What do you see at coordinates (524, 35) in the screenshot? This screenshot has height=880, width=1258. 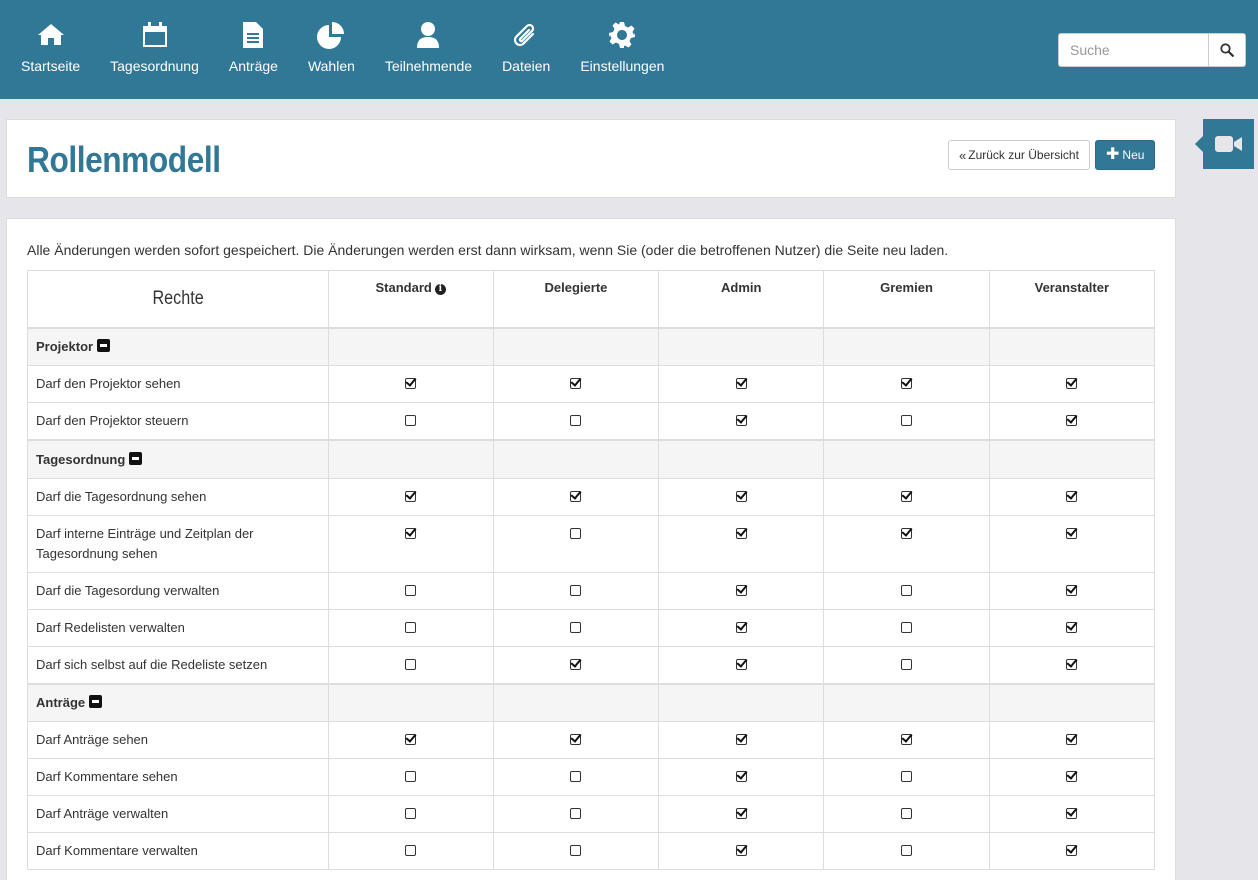 I see `paperclip-icon` at bounding box center [524, 35].